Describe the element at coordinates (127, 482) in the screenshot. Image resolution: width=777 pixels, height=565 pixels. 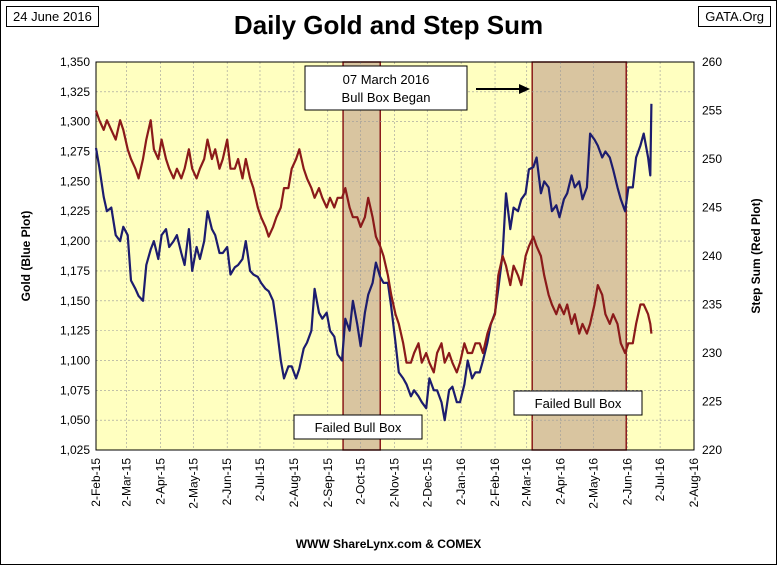
I see `x-tick-label: 2-Mar-15` at that location.